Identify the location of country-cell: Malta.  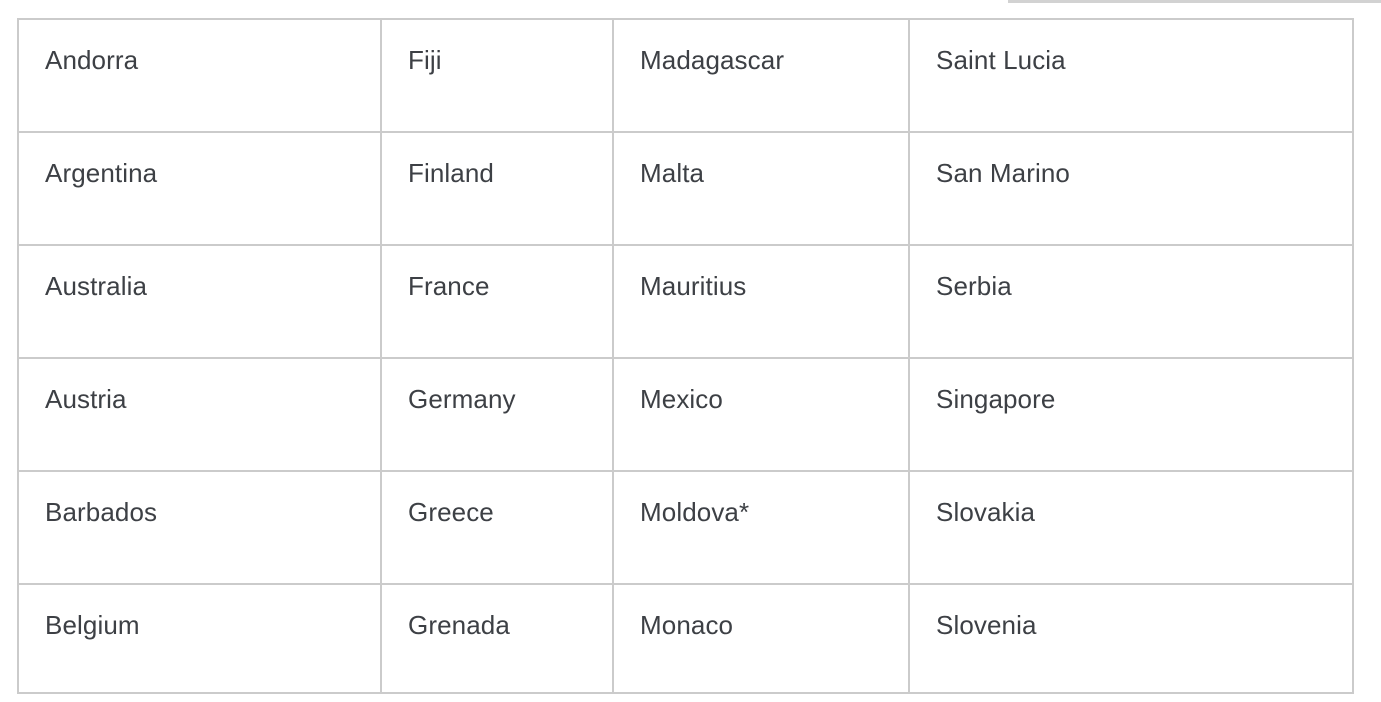
(761, 188).